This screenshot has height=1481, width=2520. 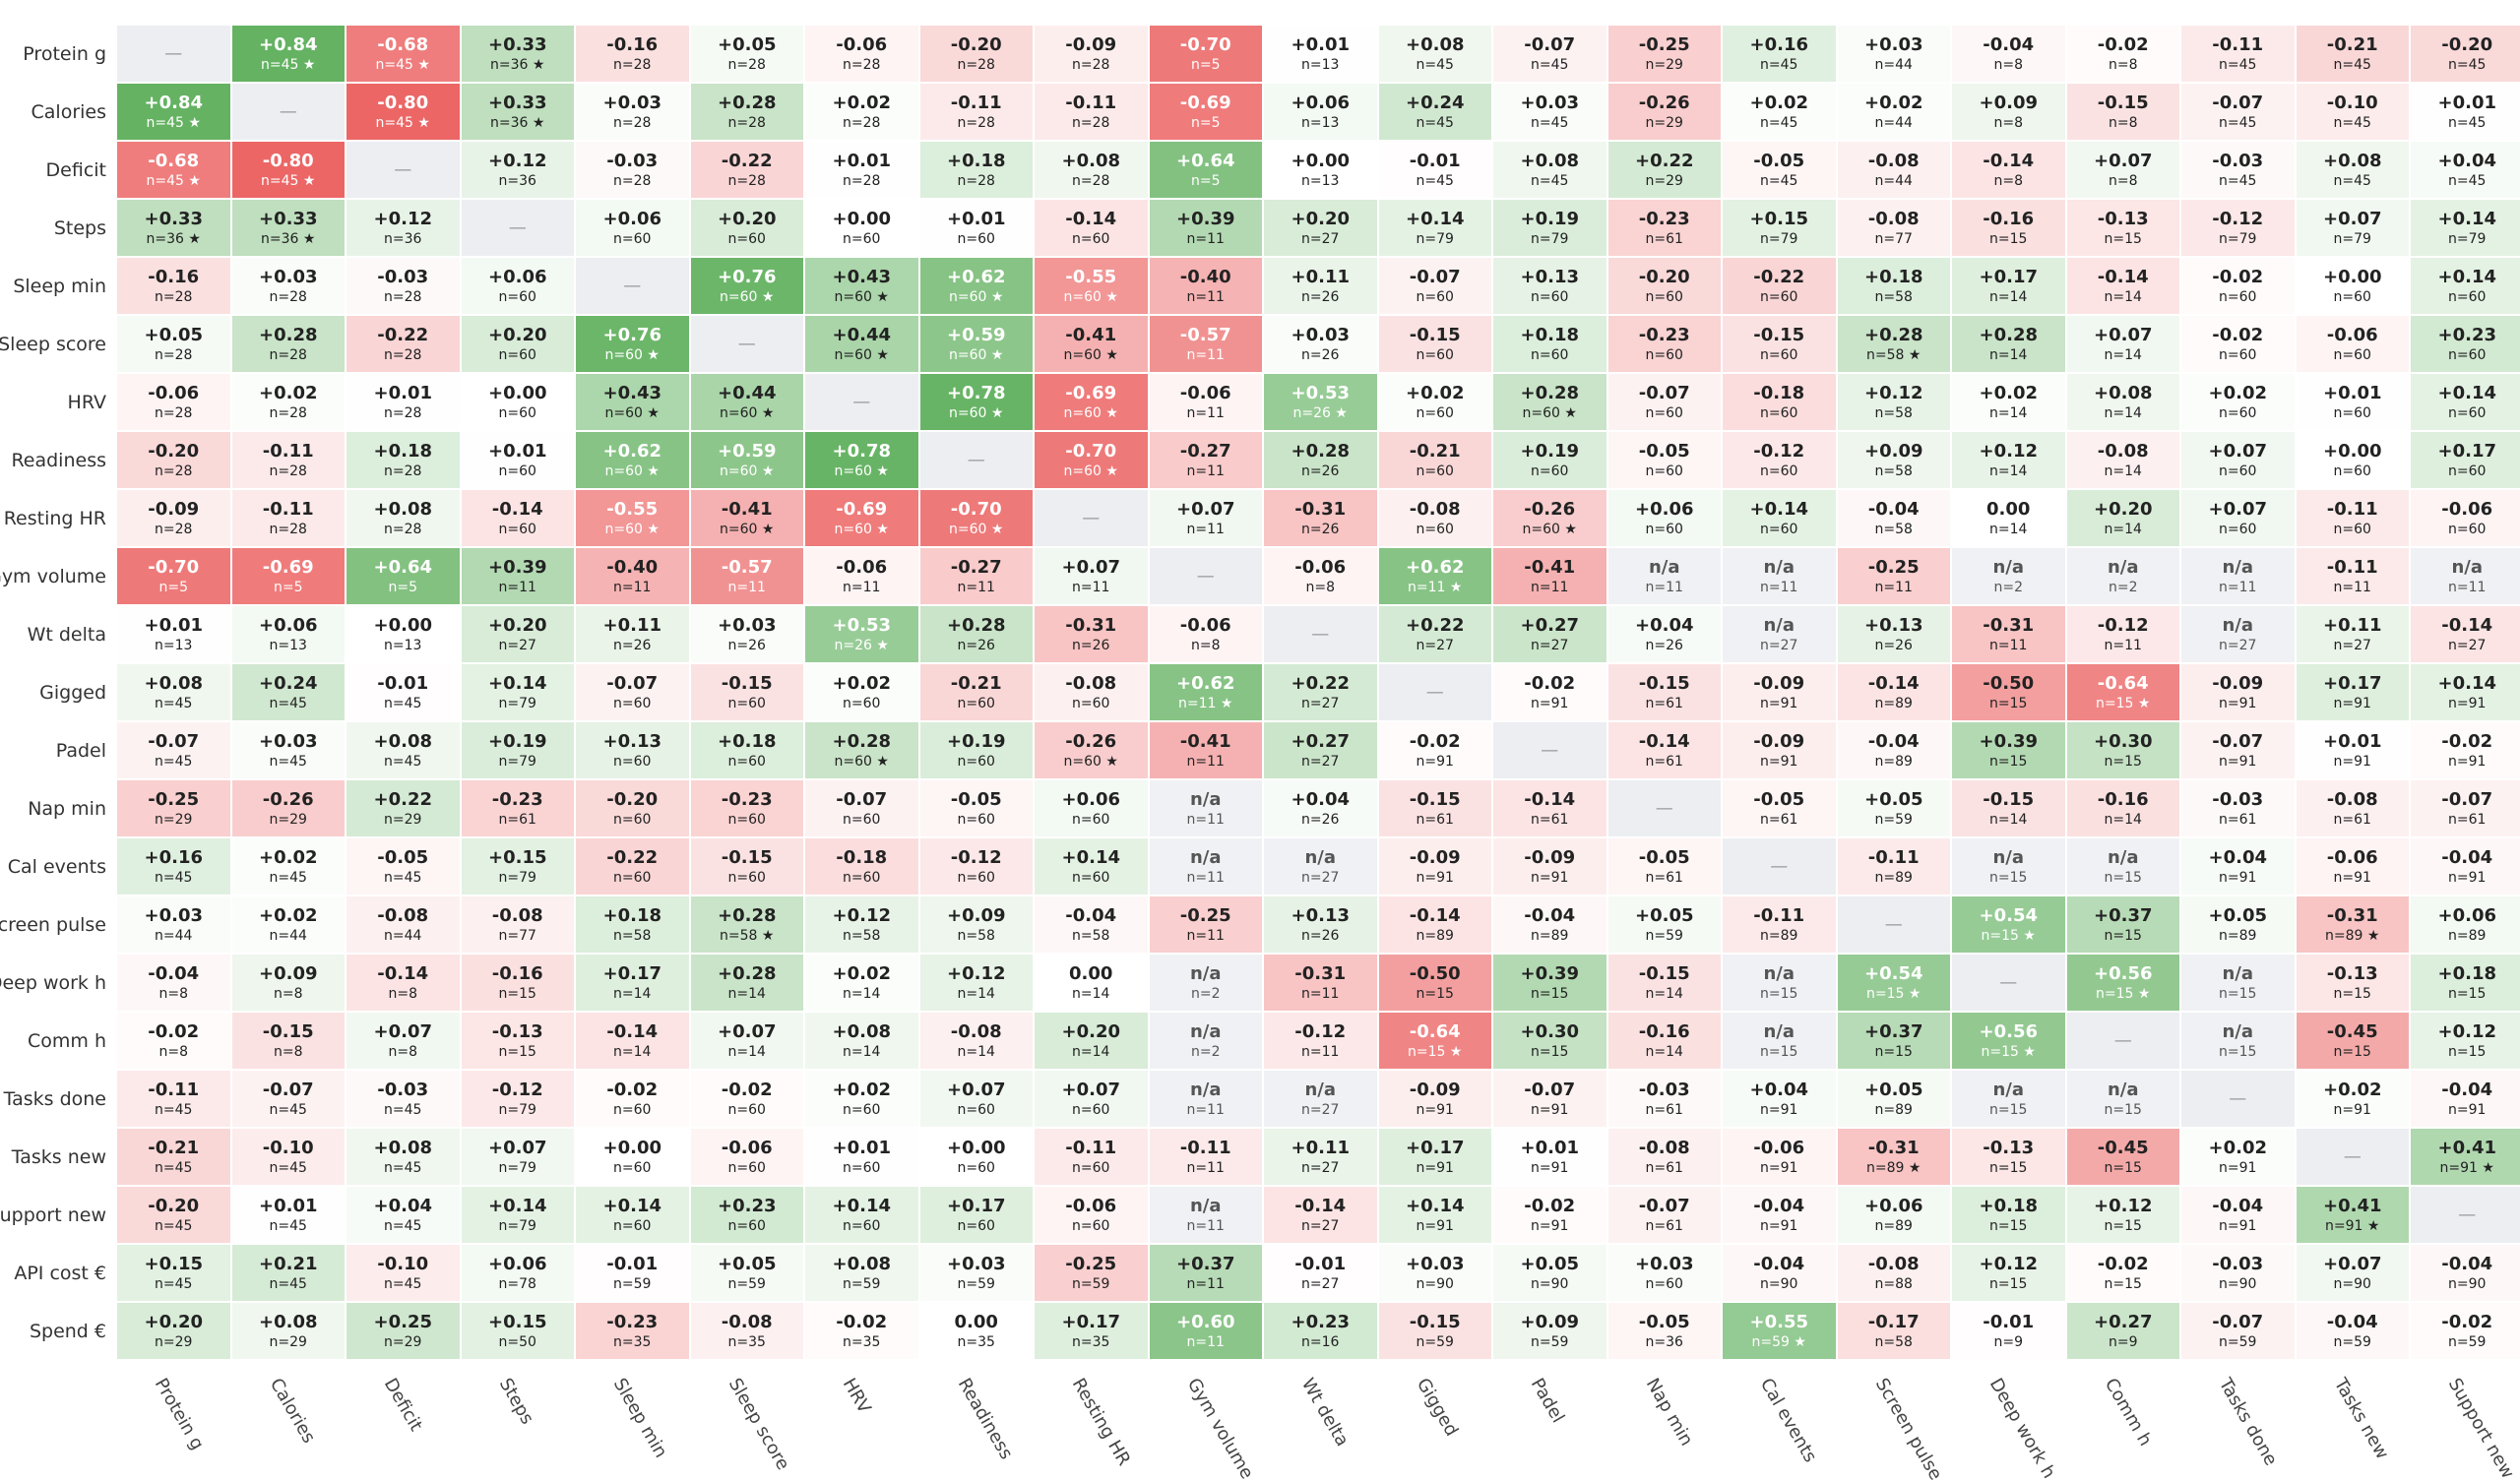 What do you see at coordinates (746, 460) in the screenshot?
I see `cell: +0.59 n=60 ★` at bounding box center [746, 460].